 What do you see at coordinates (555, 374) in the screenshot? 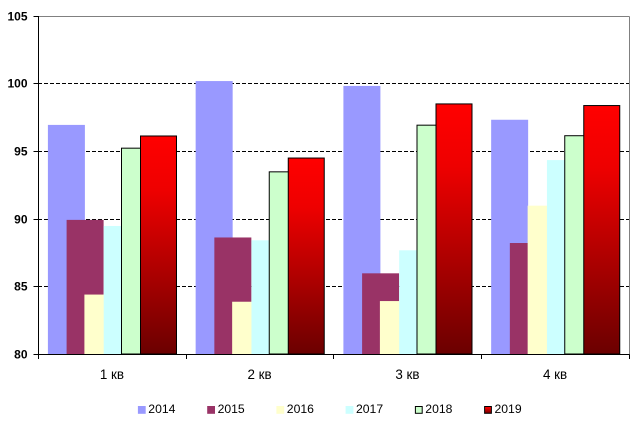
I see `svg-text: 4 кв` at bounding box center [555, 374].